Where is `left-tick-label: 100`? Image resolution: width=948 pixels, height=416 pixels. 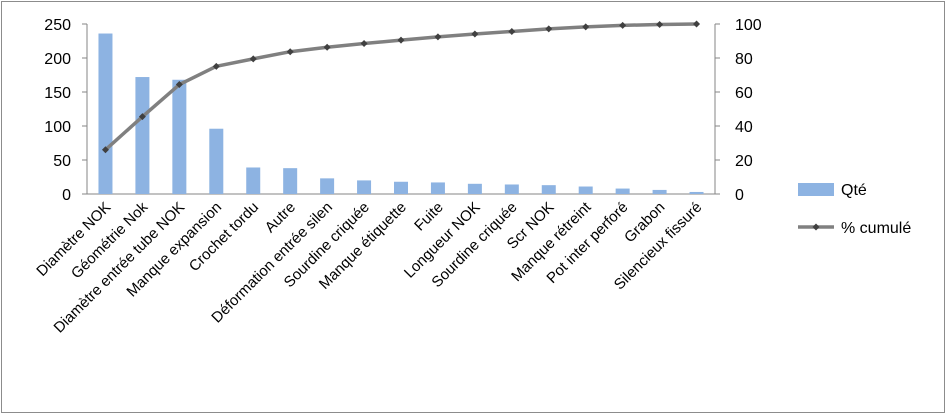
left-tick-label: 100 is located at coordinates (57, 127).